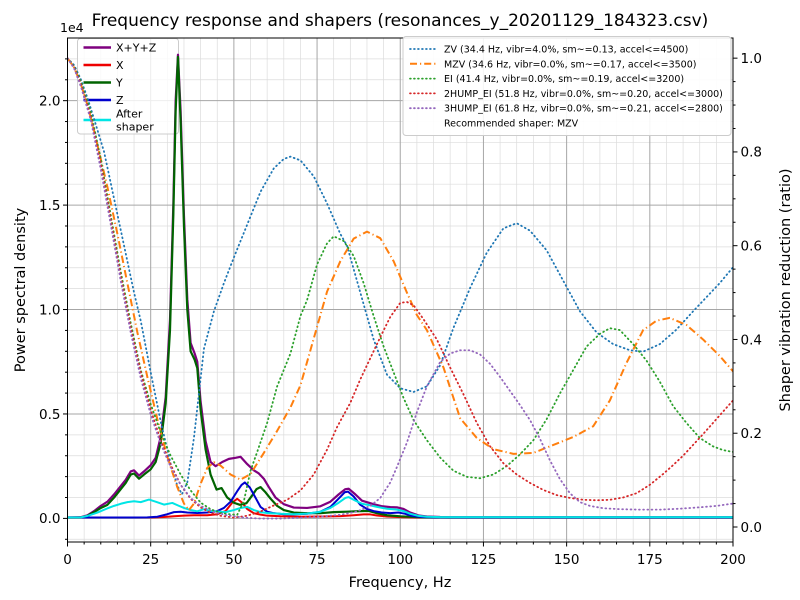 This screenshot has width=800, height=600. I want to click on legend-label-x: X, so click(120, 65).